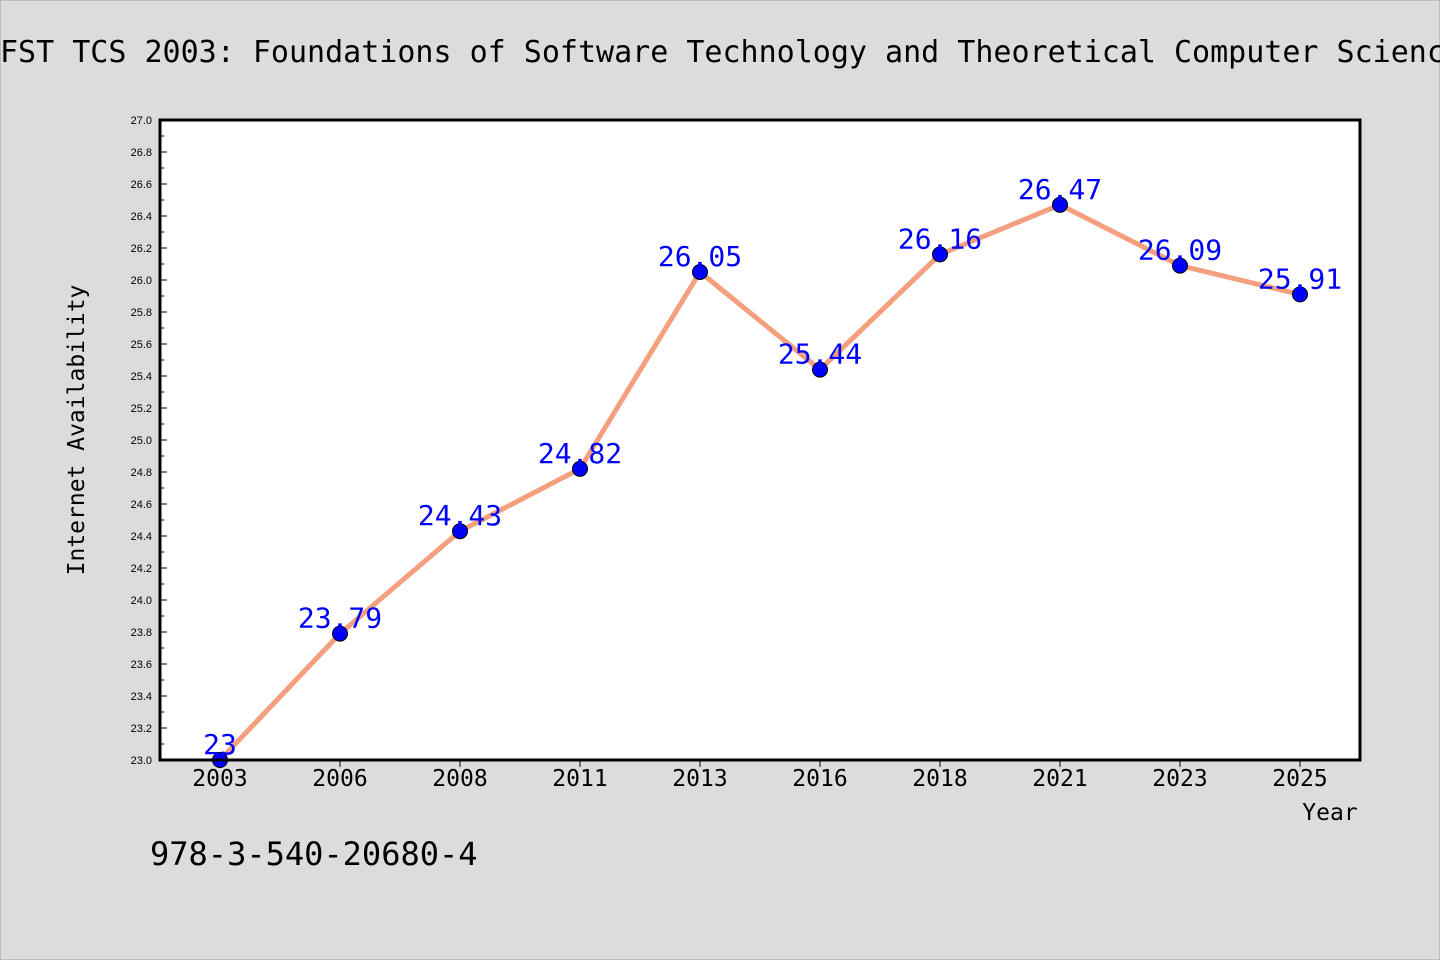  I want to click on data-label: 24.82, so click(580, 453).